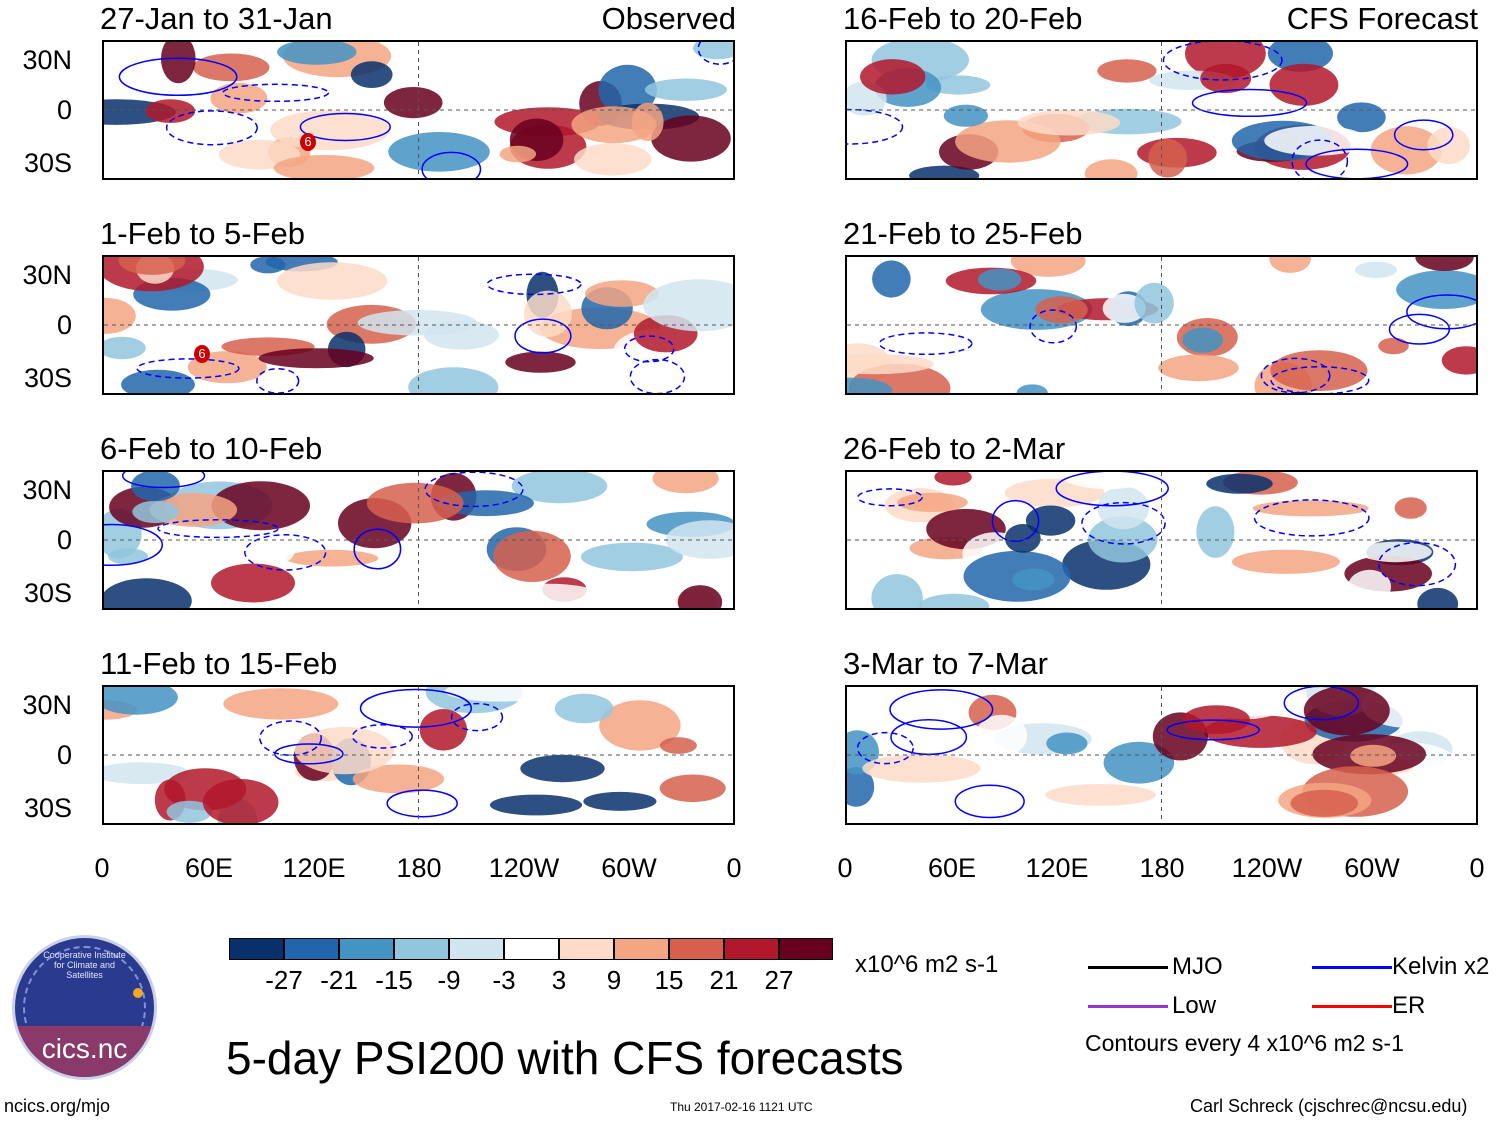  Describe the element at coordinates (284, 980) in the screenshot. I see `colorbar-tick: -27` at that location.